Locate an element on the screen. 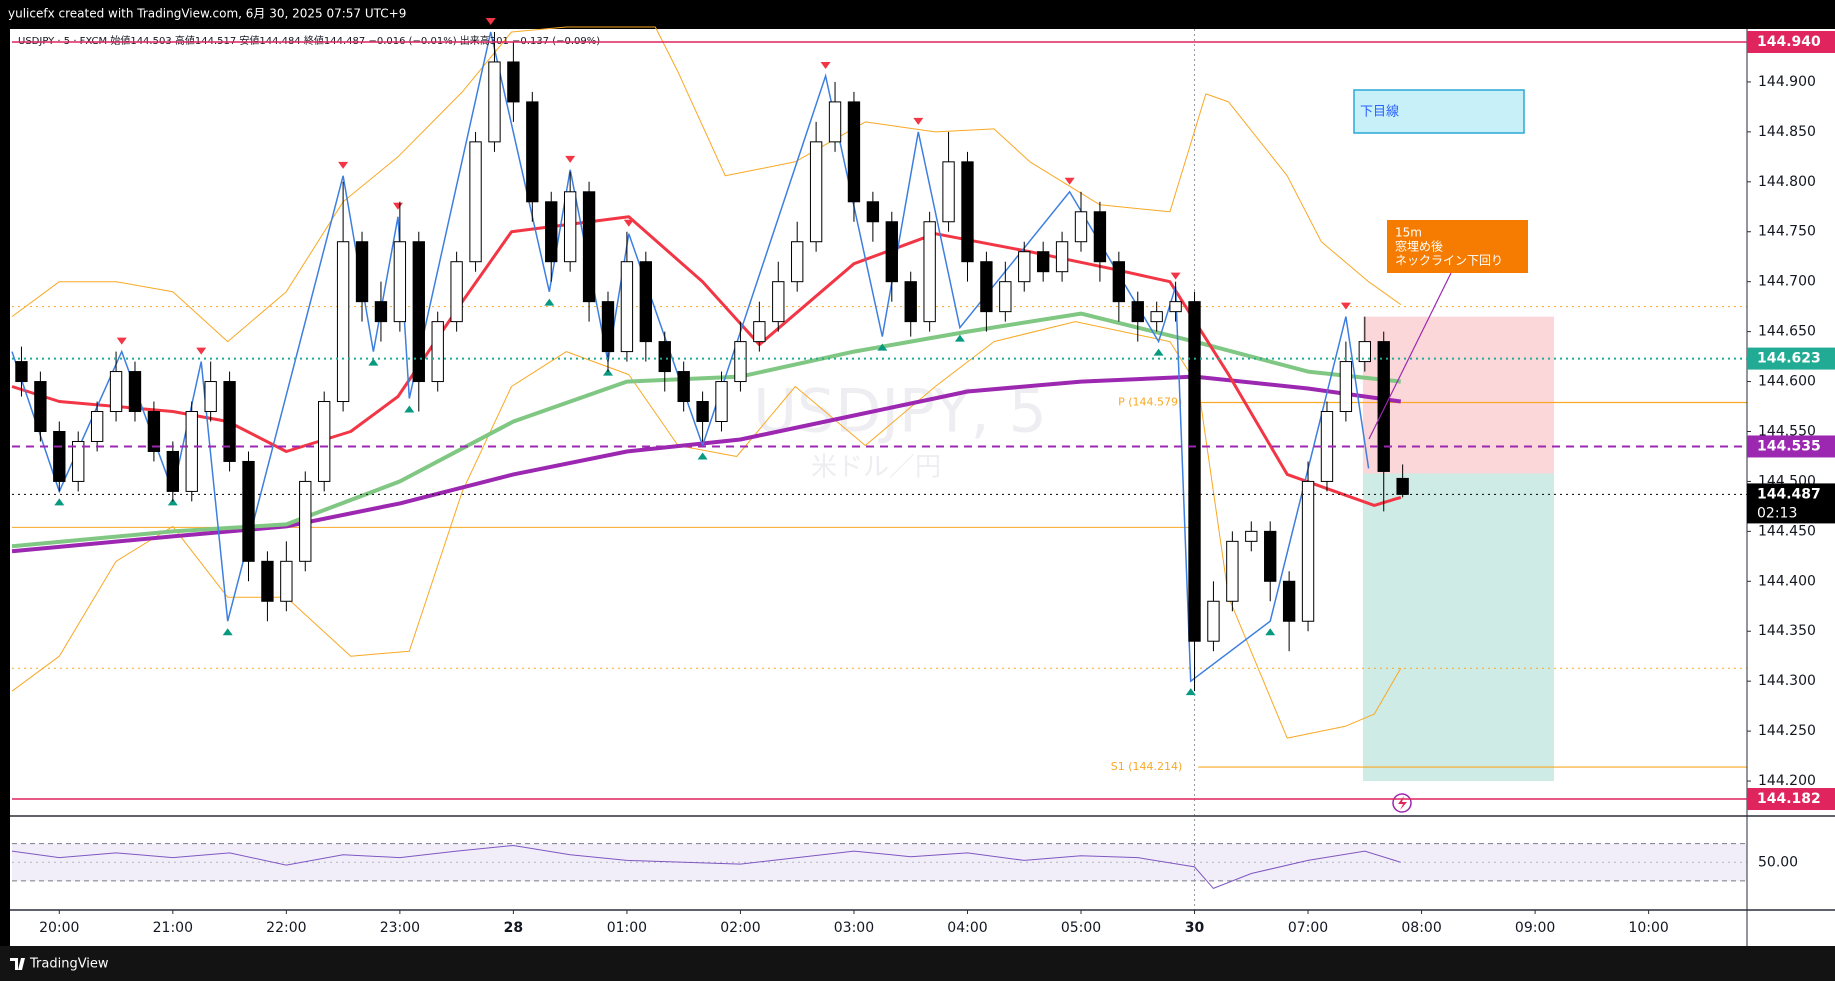 This screenshot has width=1835, height=981. y-tick-label: 144.400 is located at coordinates (1787, 581).